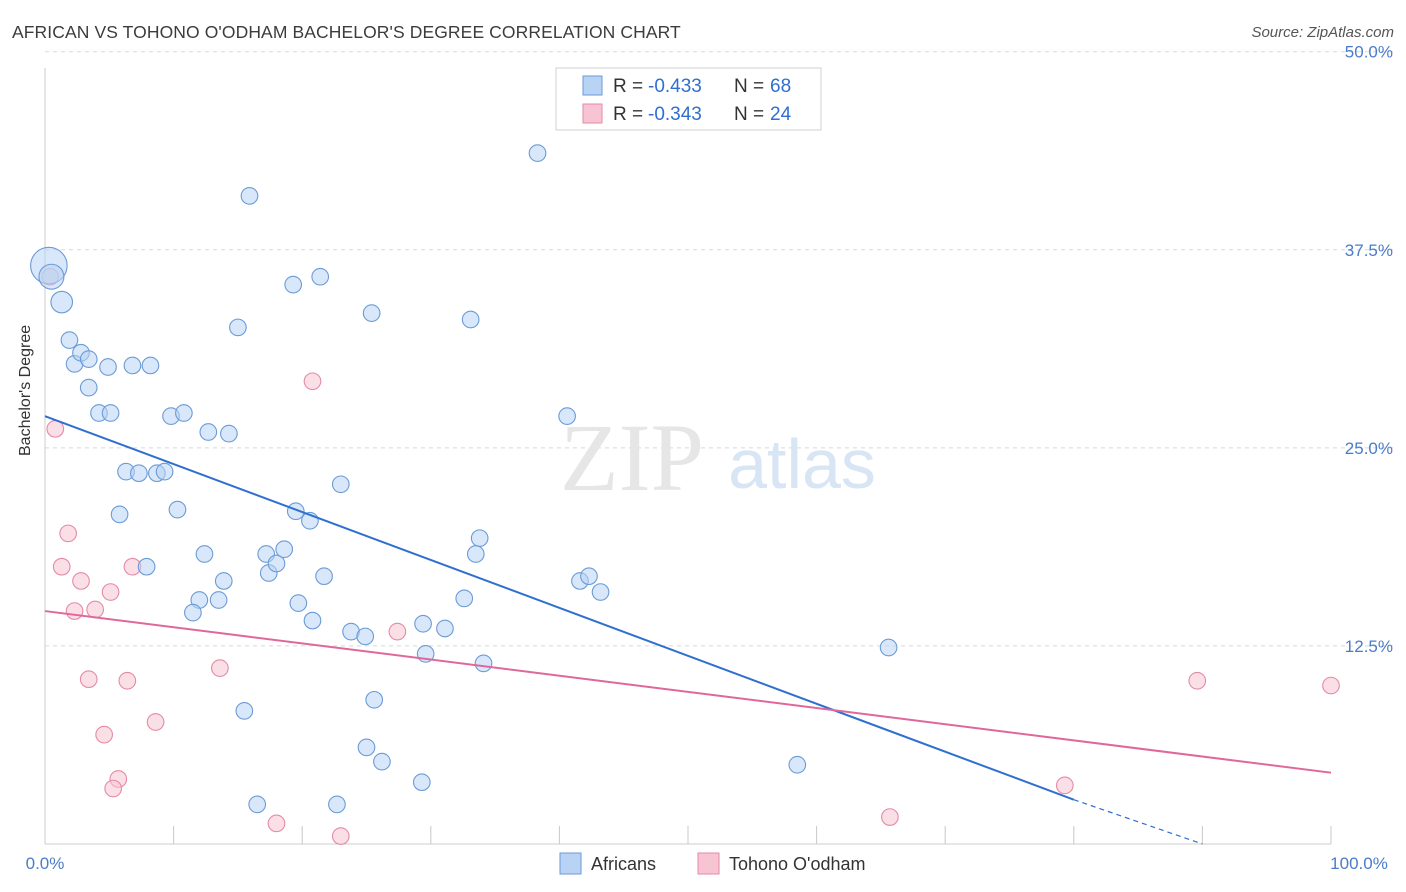  What do you see at coordinates (749, 86) in the screenshot?
I see `legend-n-label-africans: N =` at bounding box center [749, 86].